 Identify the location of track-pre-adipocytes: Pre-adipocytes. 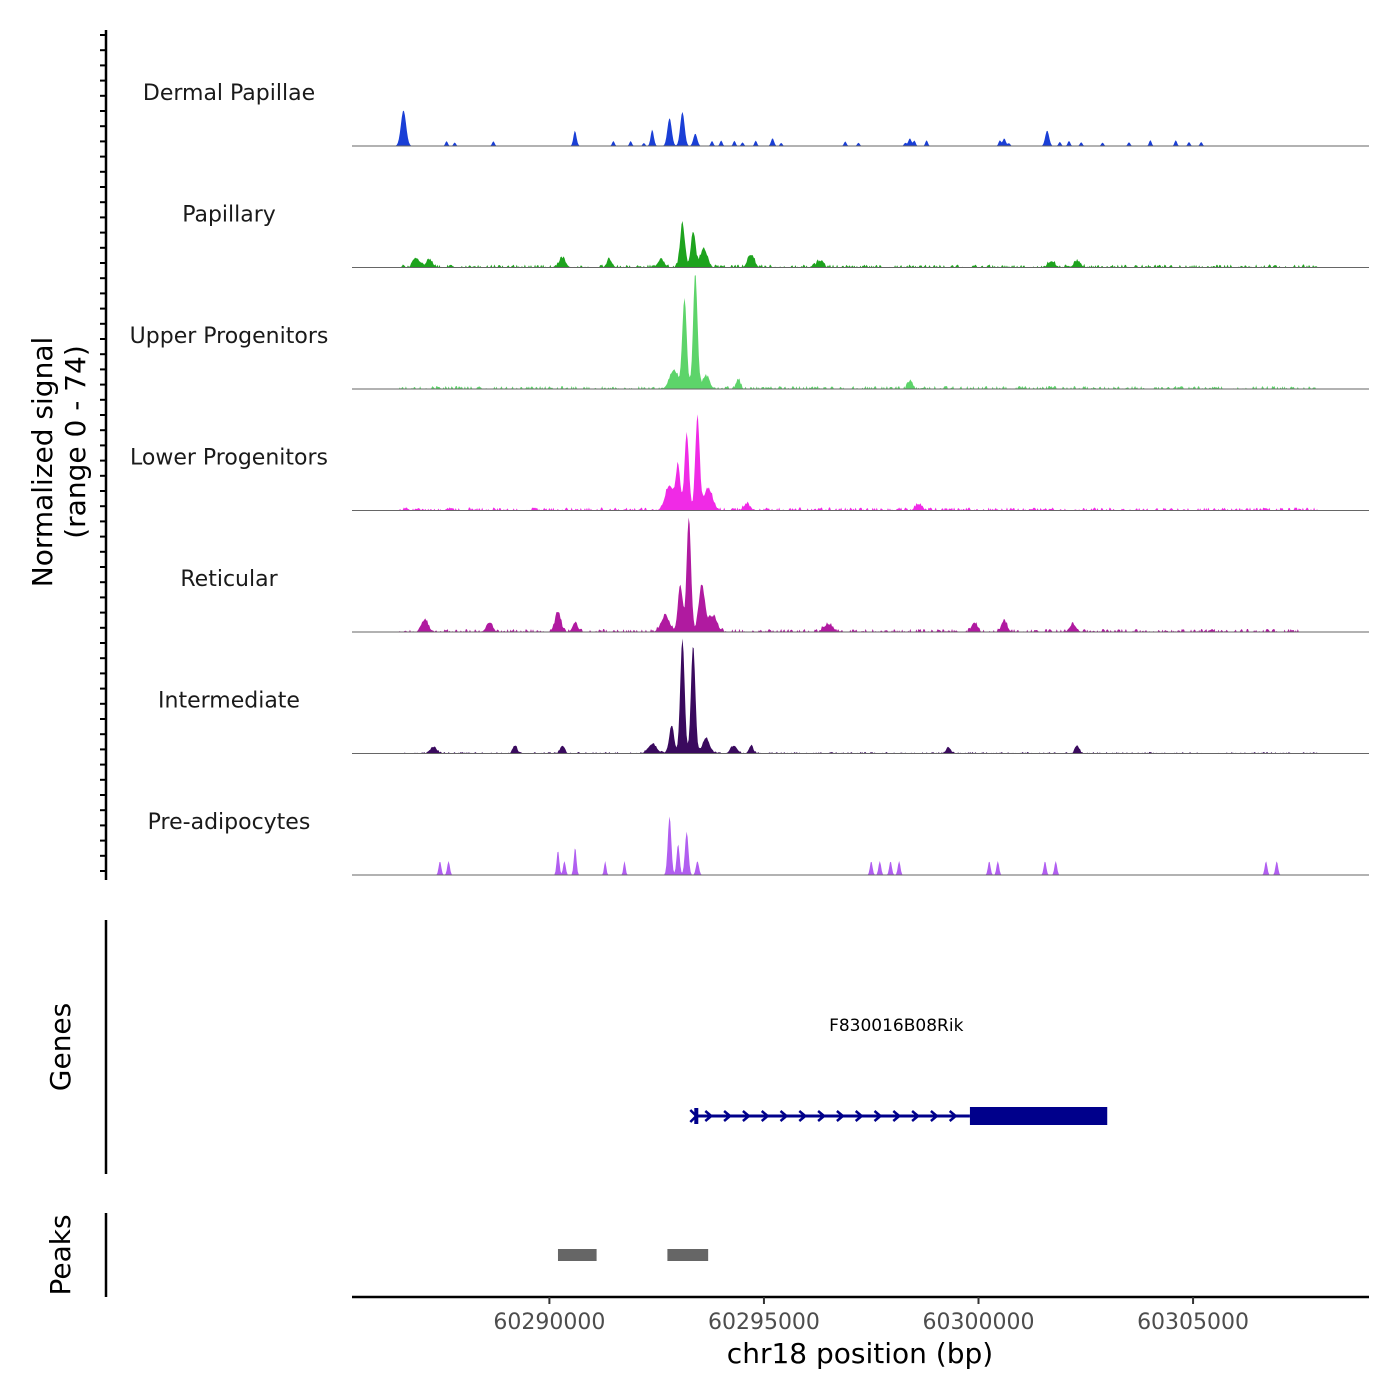
(758, 843).